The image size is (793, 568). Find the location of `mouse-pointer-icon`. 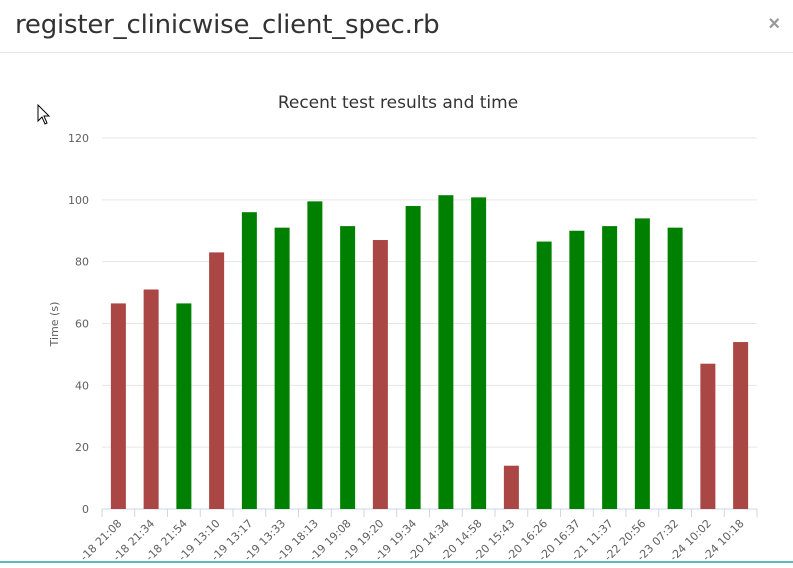

mouse-pointer-icon is located at coordinates (44, 114).